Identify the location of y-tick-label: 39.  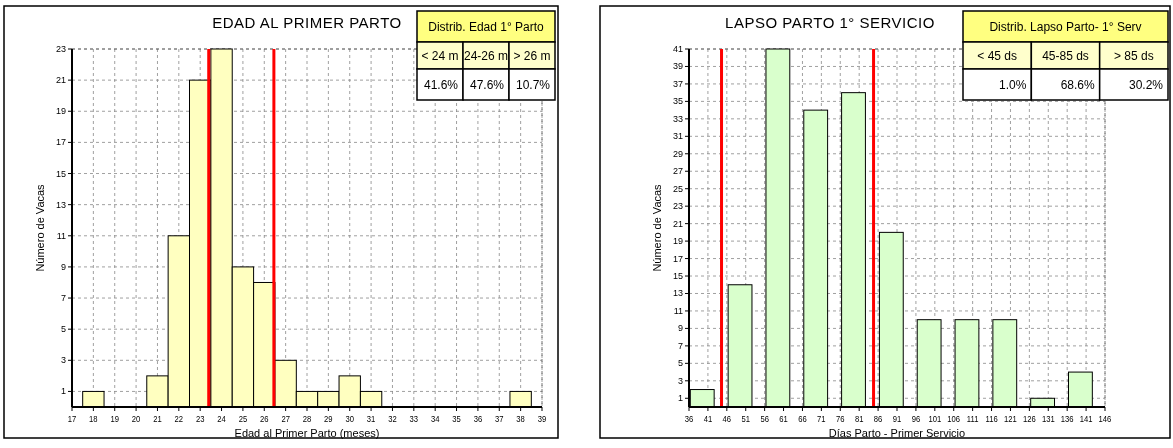
(677, 66).